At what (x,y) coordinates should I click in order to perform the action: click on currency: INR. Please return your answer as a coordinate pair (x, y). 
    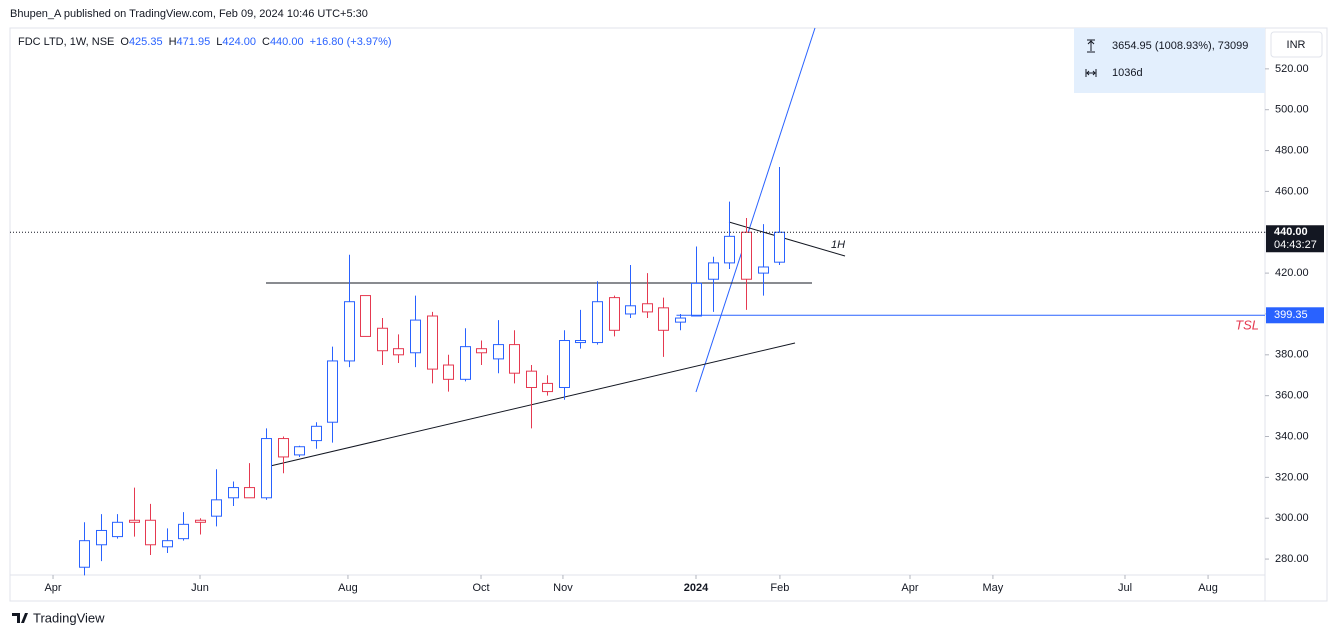
    Looking at the image, I should click on (1296, 45).